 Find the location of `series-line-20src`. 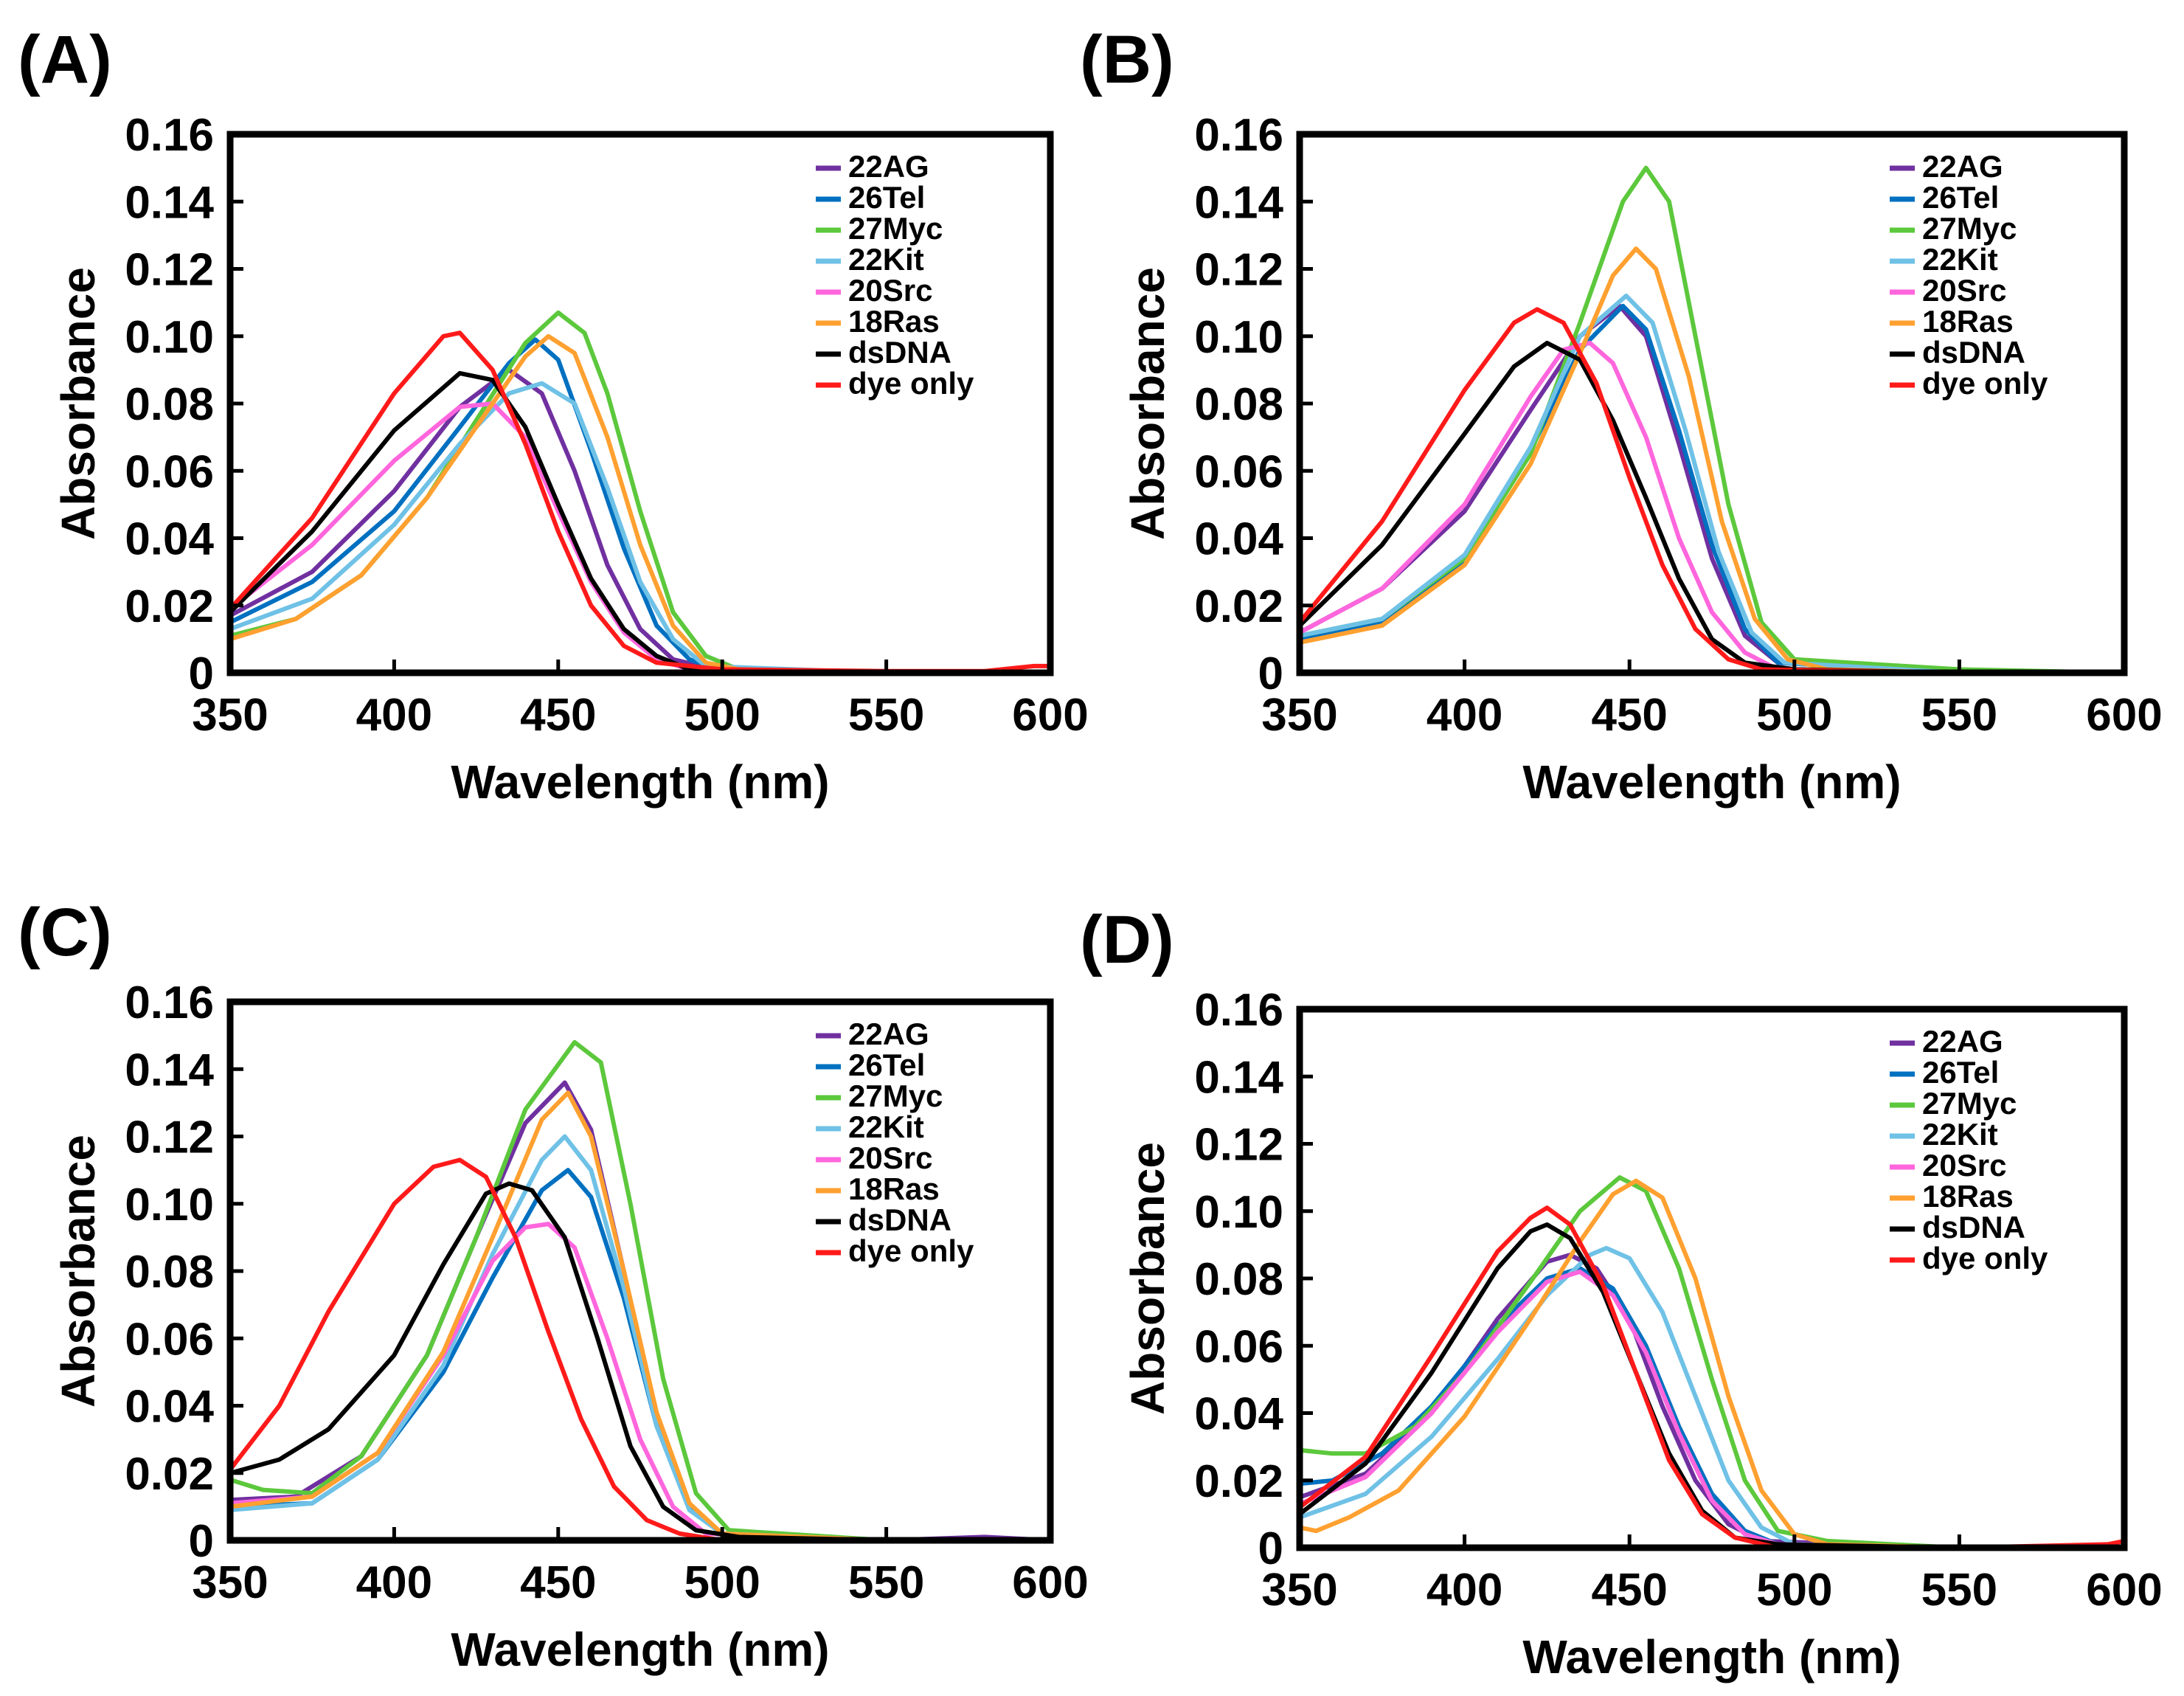

series-line-20src is located at coordinates (1712, 1408).